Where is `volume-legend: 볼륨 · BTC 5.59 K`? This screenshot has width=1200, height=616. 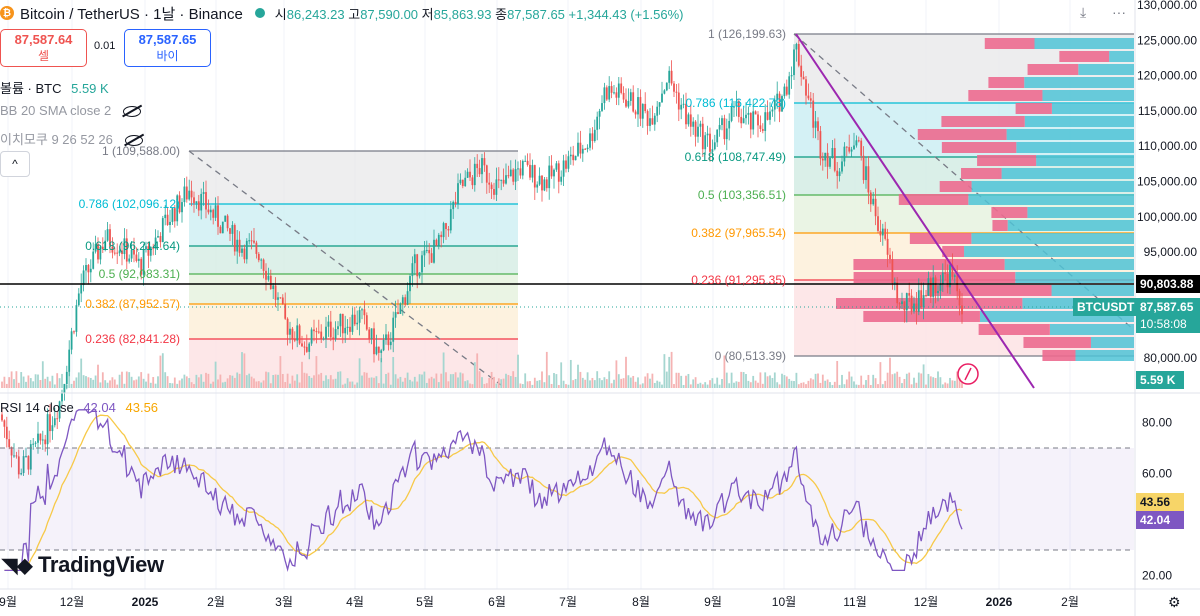 volume-legend: 볼륨 · BTC 5.59 K is located at coordinates (54, 87).